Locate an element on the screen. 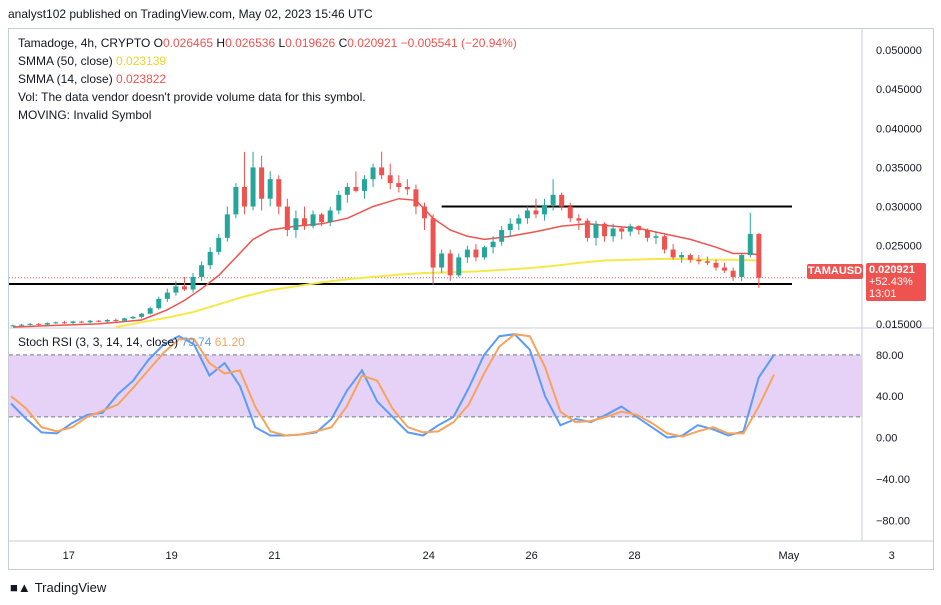 This screenshot has height=605, width=941. stoch-rsi-band is located at coordinates (435, 385).